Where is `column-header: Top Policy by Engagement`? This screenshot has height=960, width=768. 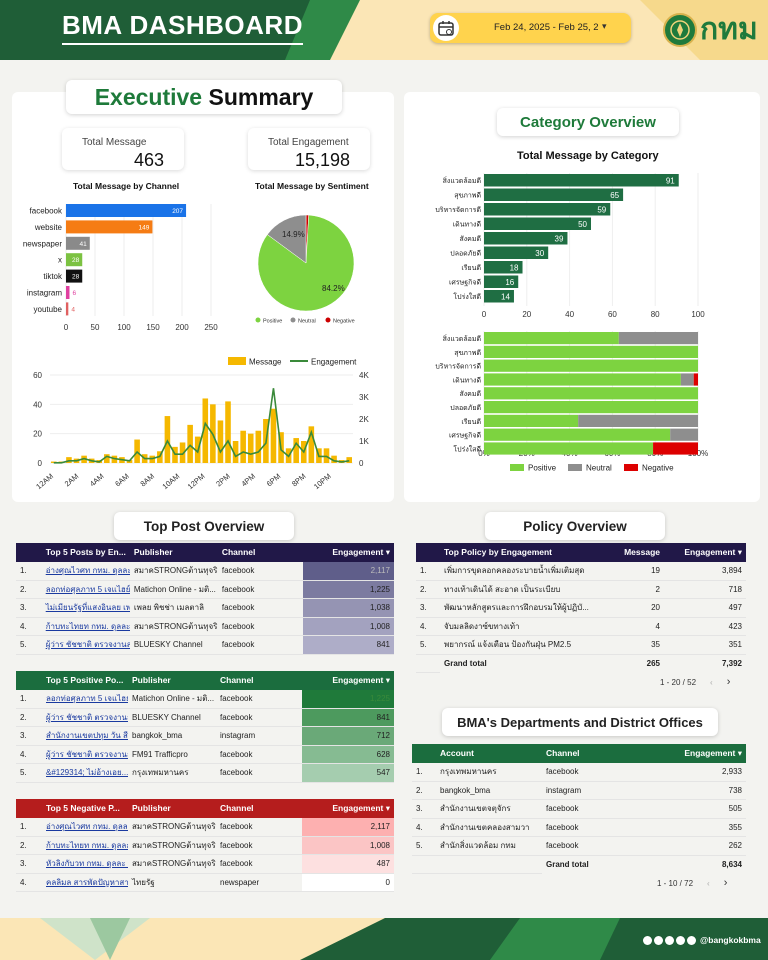 column-header: Top Policy by Engagement is located at coordinates (498, 552).